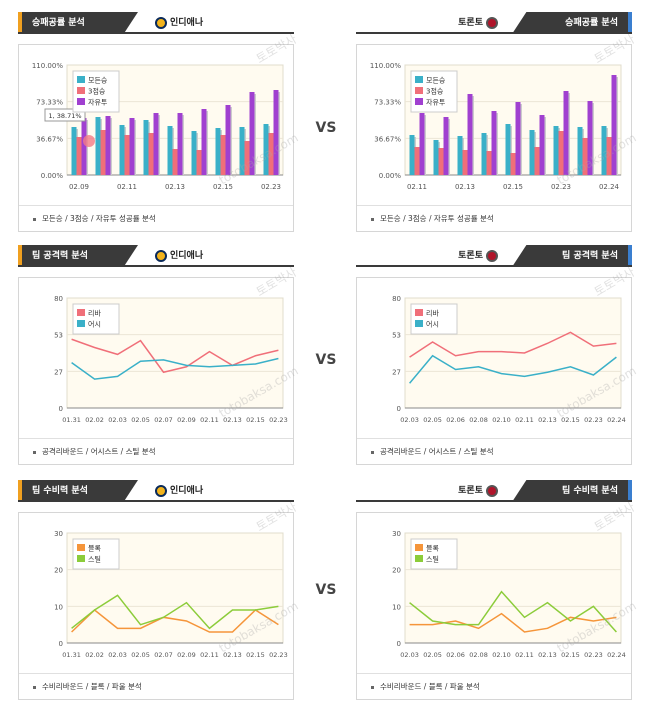  Describe the element at coordinates (494, 33) in the screenshot. I see `header-rule` at that location.